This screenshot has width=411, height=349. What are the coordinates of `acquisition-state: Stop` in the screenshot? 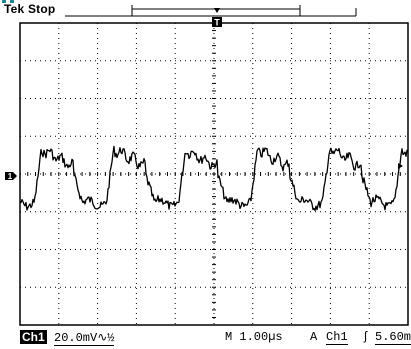 It's located at (41, 9).